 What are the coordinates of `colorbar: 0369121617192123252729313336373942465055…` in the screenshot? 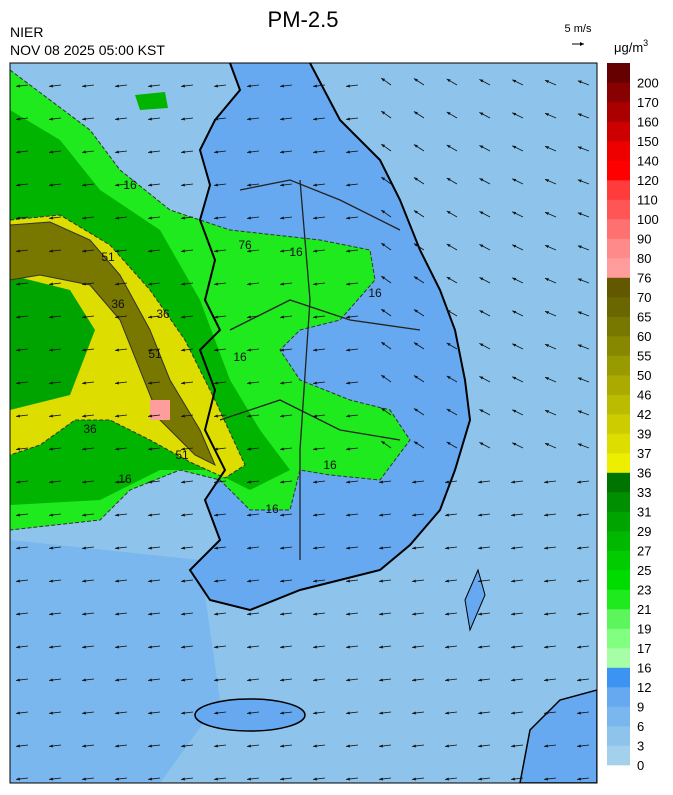 It's located at (633, 418).